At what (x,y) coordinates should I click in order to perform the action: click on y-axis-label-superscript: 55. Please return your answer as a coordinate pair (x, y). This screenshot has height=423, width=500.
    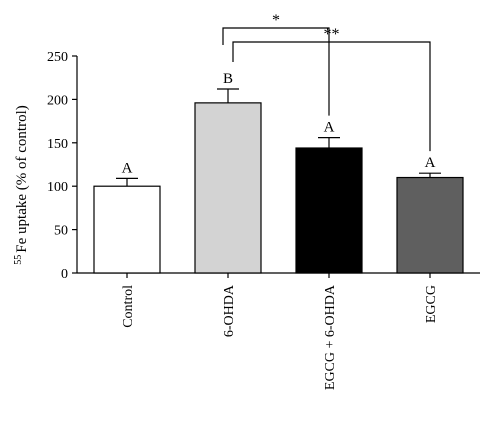
    Looking at the image, I should click on (18, 260).